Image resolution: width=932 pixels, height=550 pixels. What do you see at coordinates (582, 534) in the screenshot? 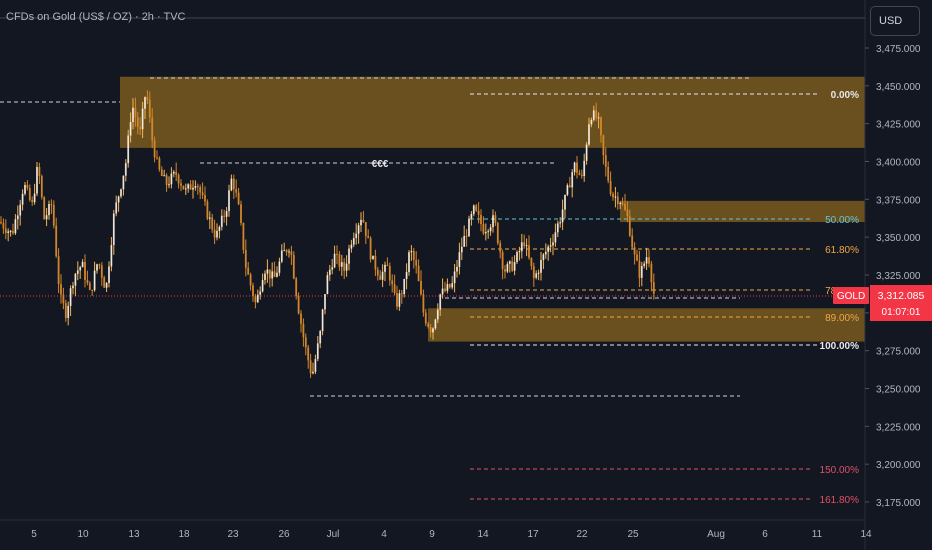
I see `x-tick-label: 22` at bounding box center [582, 534].